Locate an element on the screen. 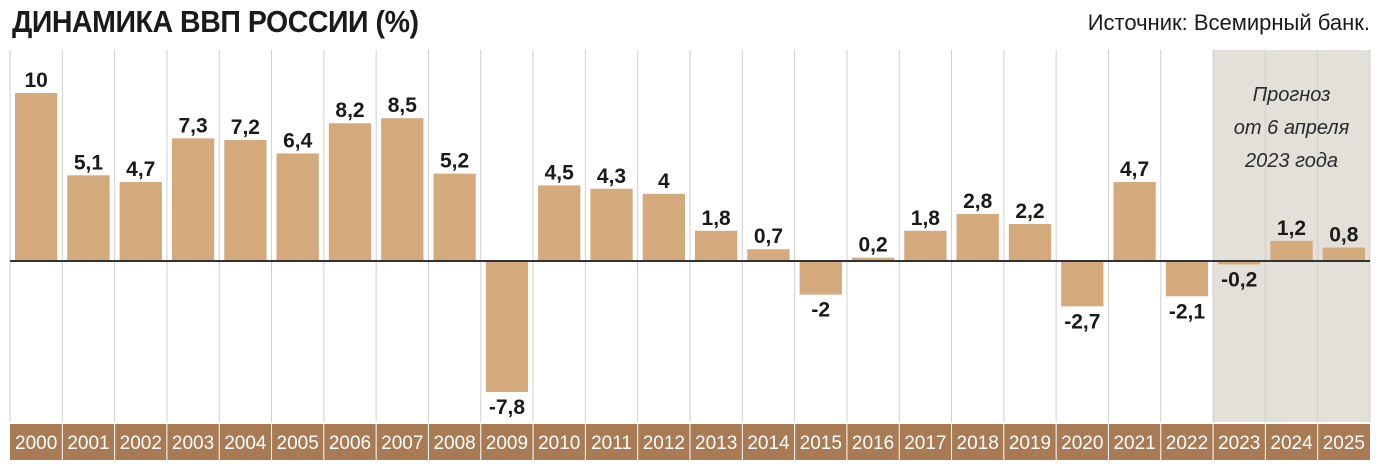 The width and height of the screenshot is (1388, 471). year-label-2014: 2014 is located at coordinates (768, 443).